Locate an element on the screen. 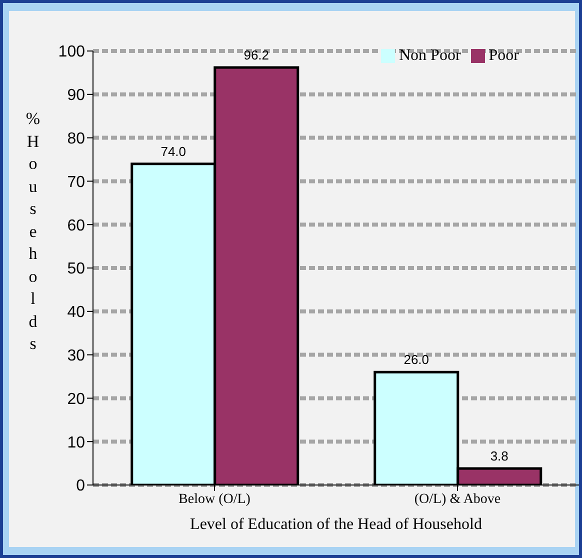  data-label: 3.8 is located at coordinates (499, 456).